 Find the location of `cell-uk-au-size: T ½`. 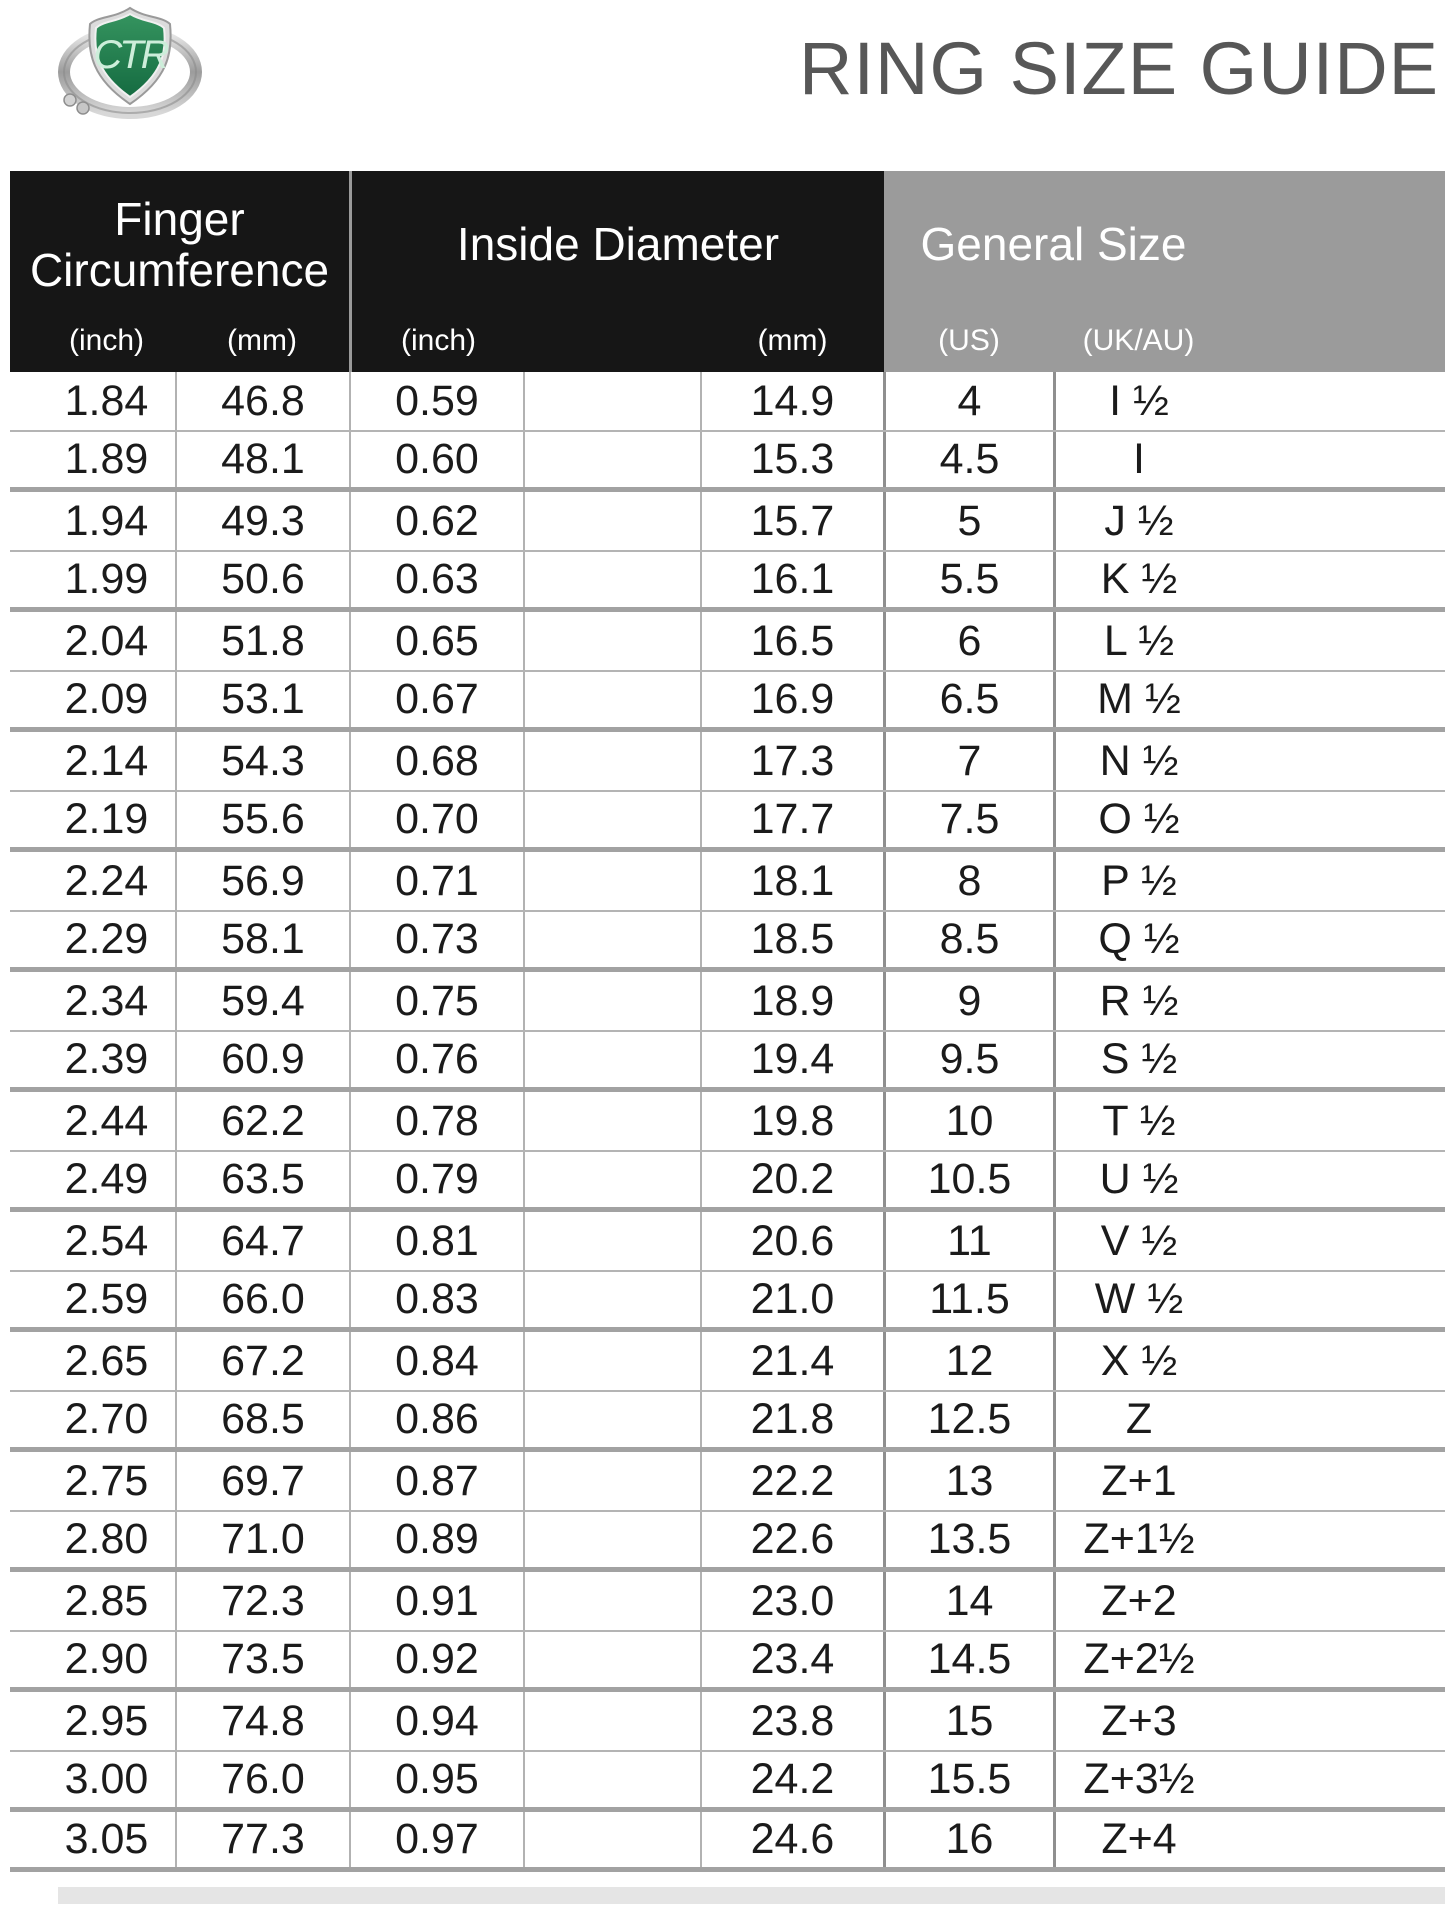

cell-uk-au-size: T ½ is located at coordinates (1137, 1121).